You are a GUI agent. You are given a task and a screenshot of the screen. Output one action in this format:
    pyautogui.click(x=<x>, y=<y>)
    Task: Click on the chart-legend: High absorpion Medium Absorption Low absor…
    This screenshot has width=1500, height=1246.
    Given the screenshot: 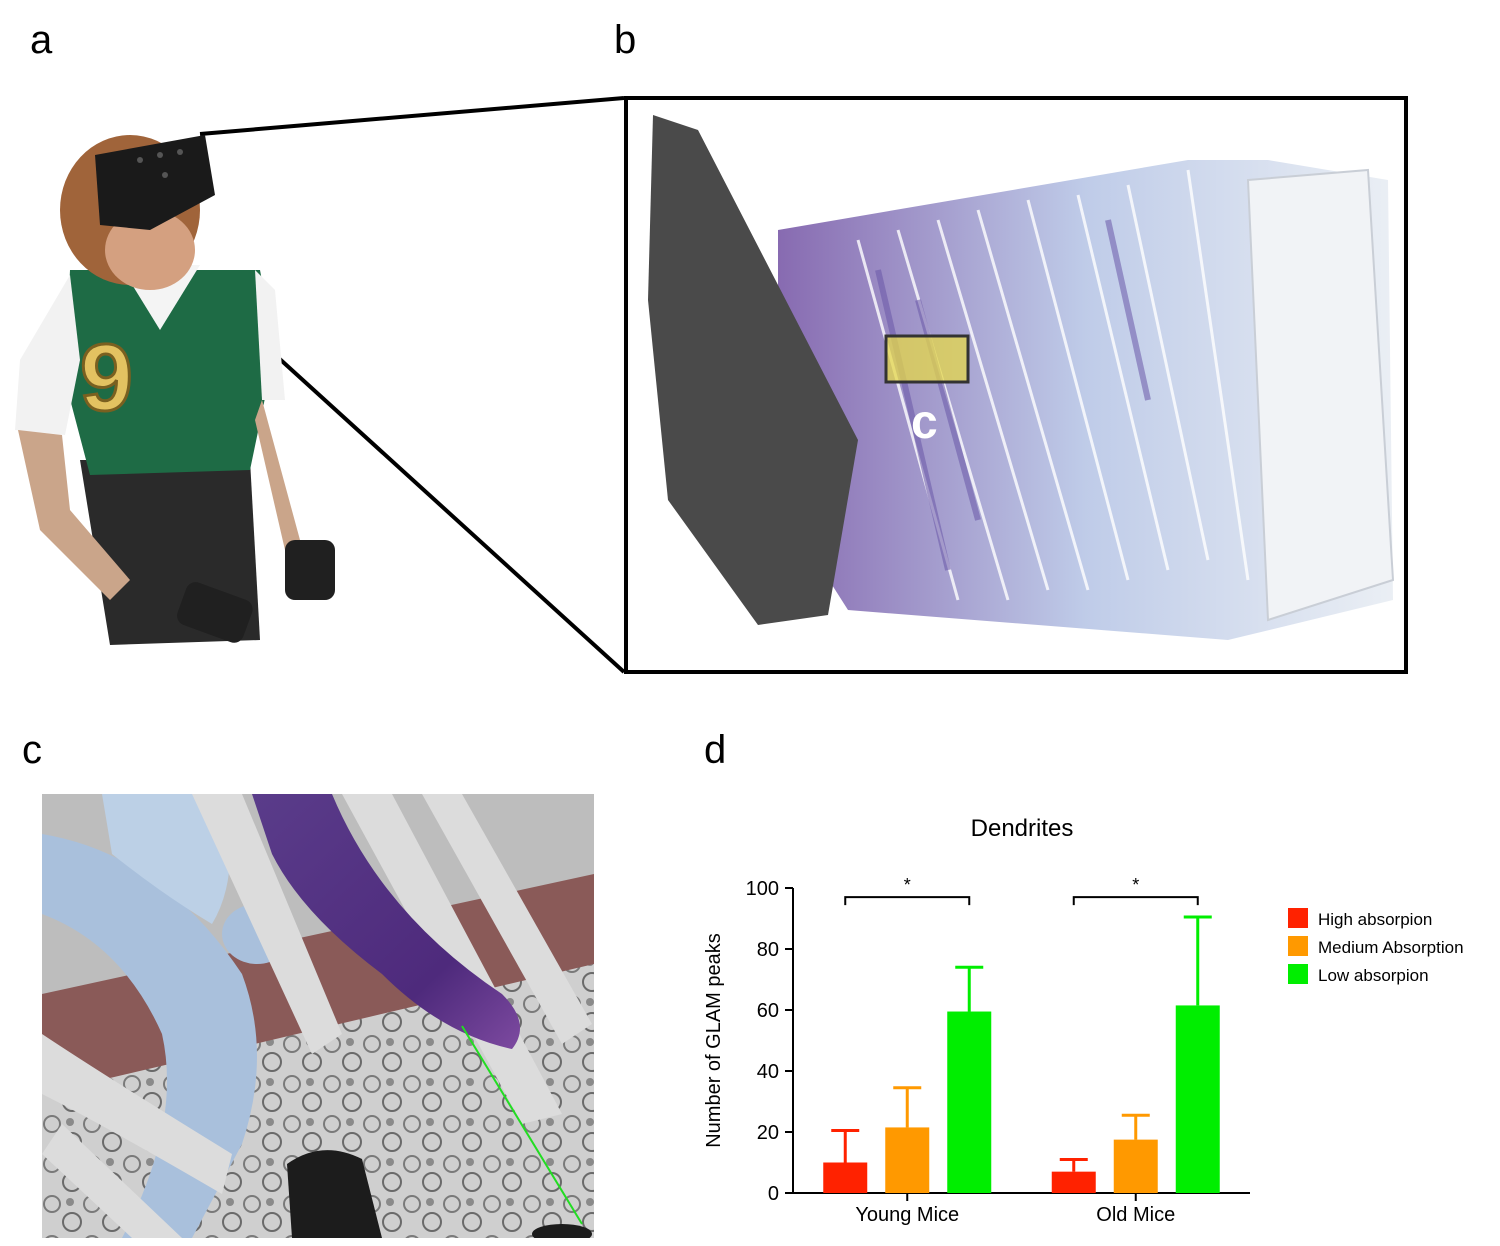 What is the action you would take?
    pyautogui.click(x=1376, y=946)
    